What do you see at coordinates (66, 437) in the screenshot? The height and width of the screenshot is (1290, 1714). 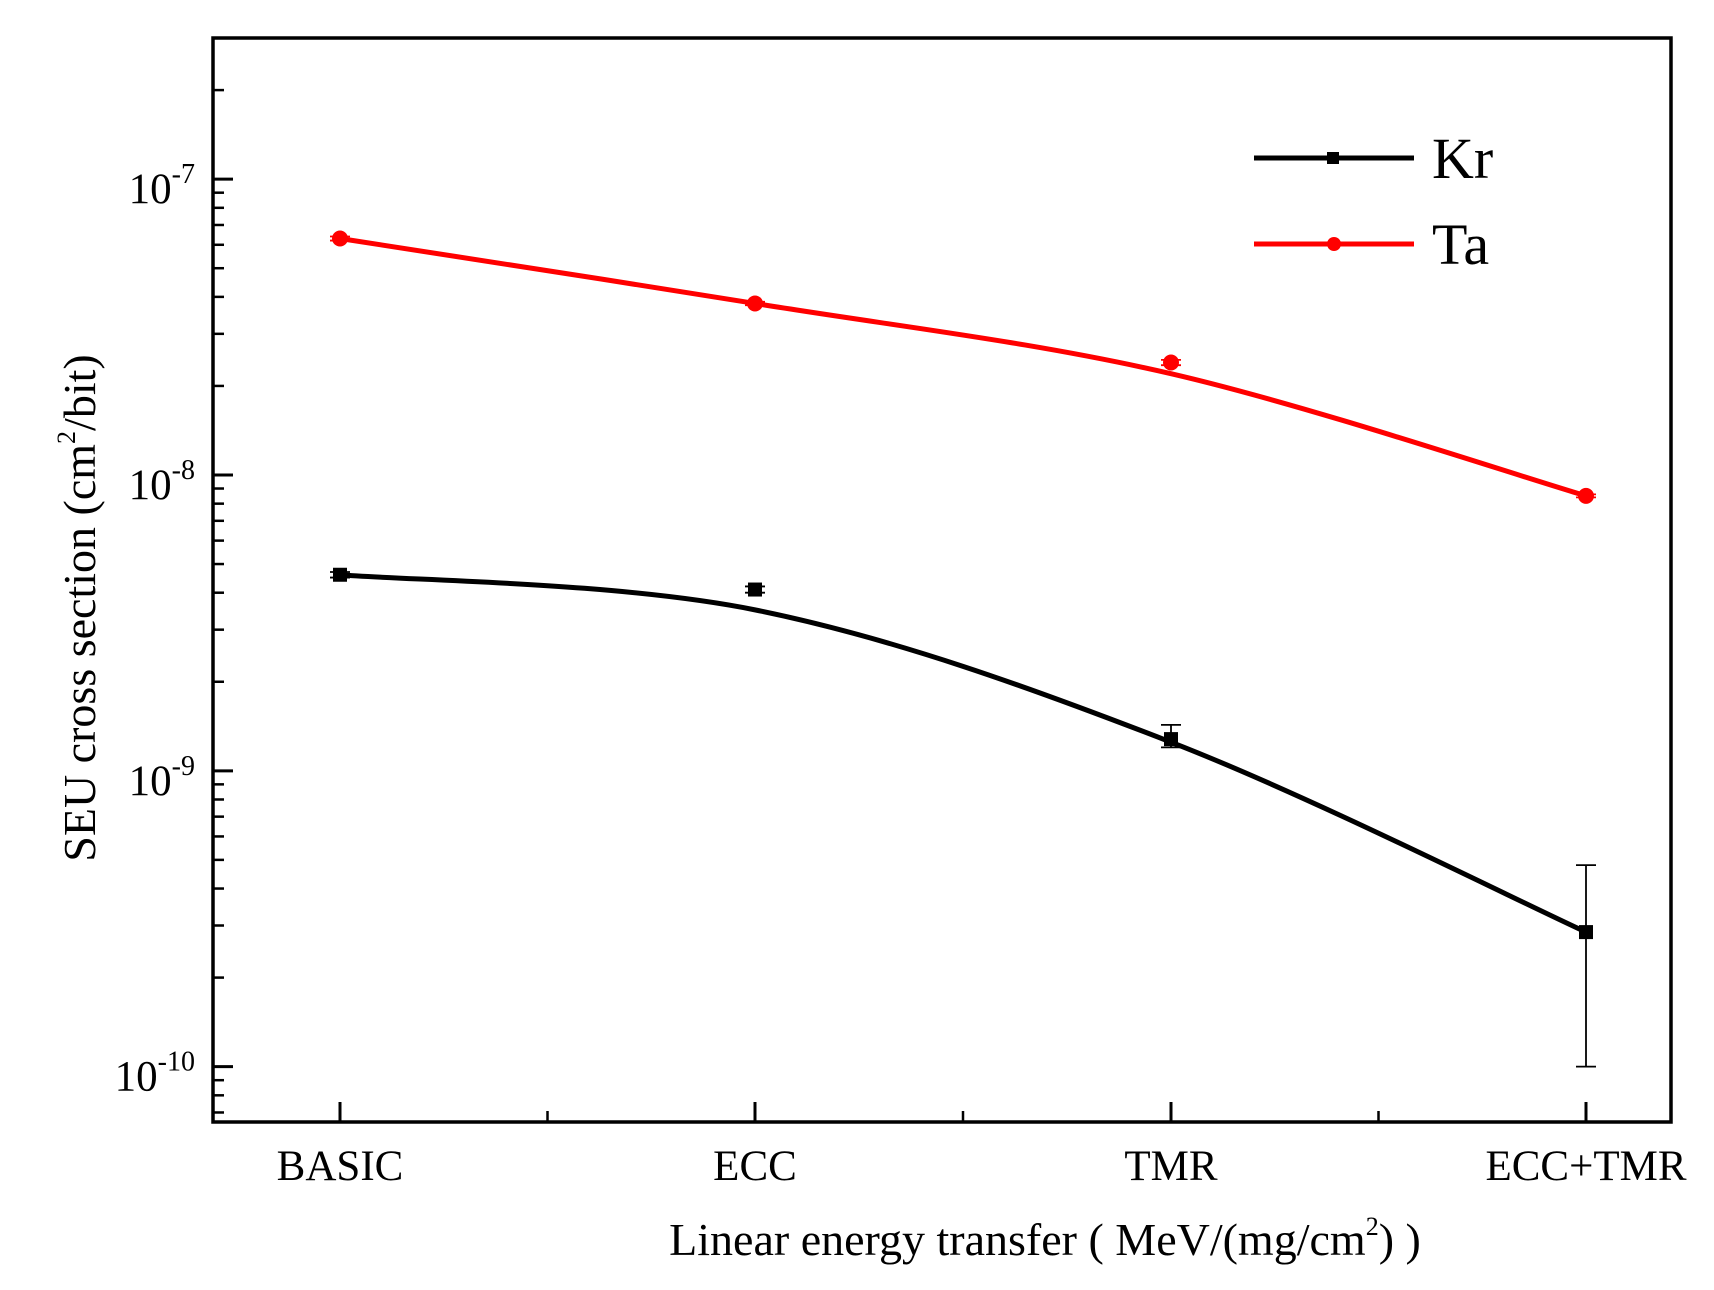 I see `y-axis-title-sup: 2` at bounding box center [66, 437].